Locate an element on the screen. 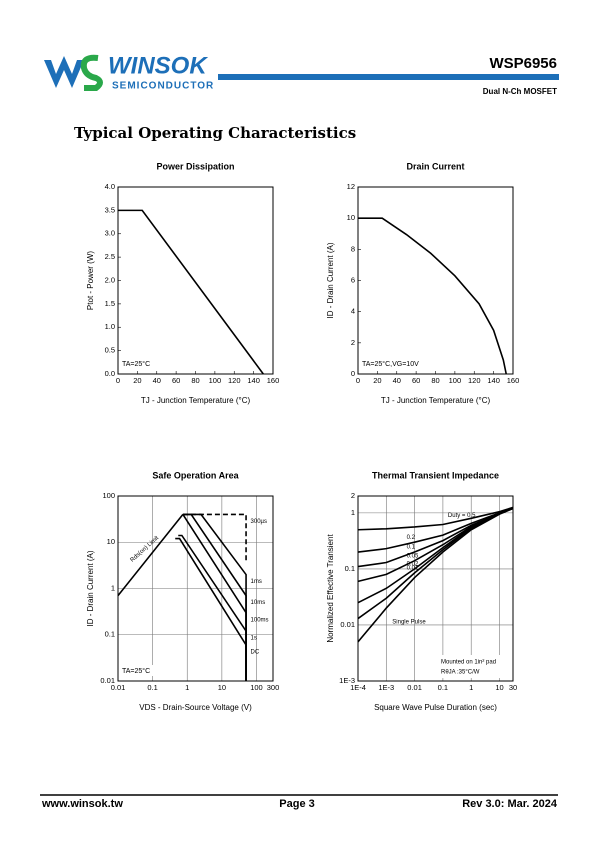 This screenshot has width=595, height=842. y-tick-label: 0 is located at coordinates (353, 373).